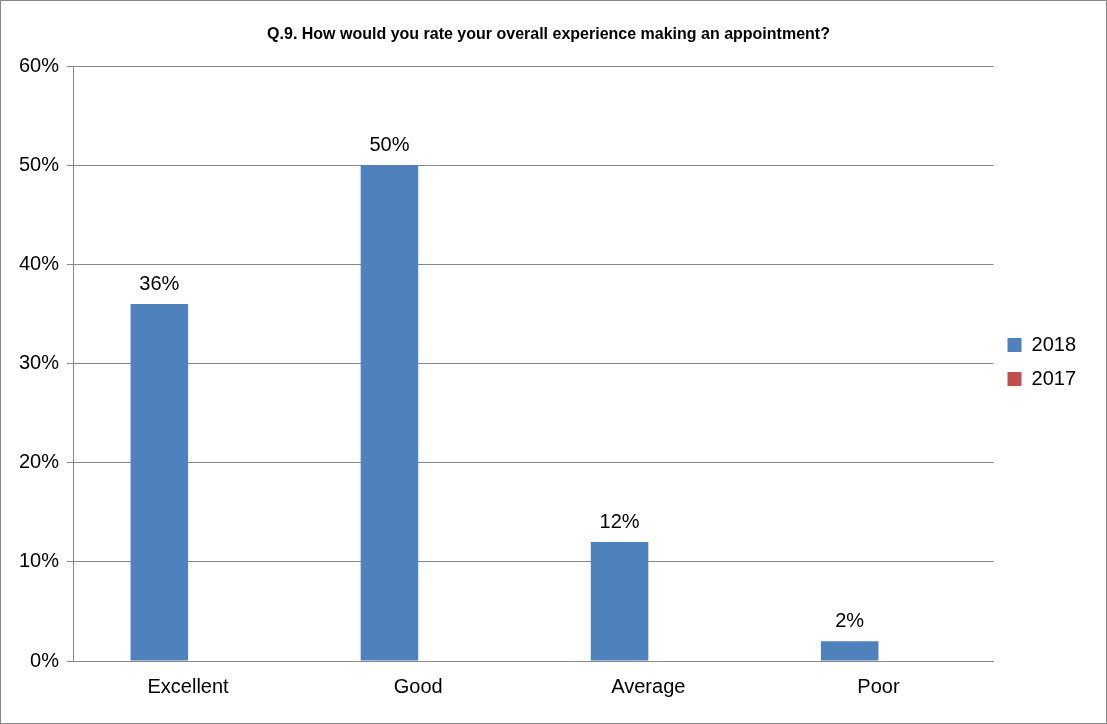 The height and width of the screenshot is (724, 1107). I want to click on data-label: 36%, so click(159, 282).